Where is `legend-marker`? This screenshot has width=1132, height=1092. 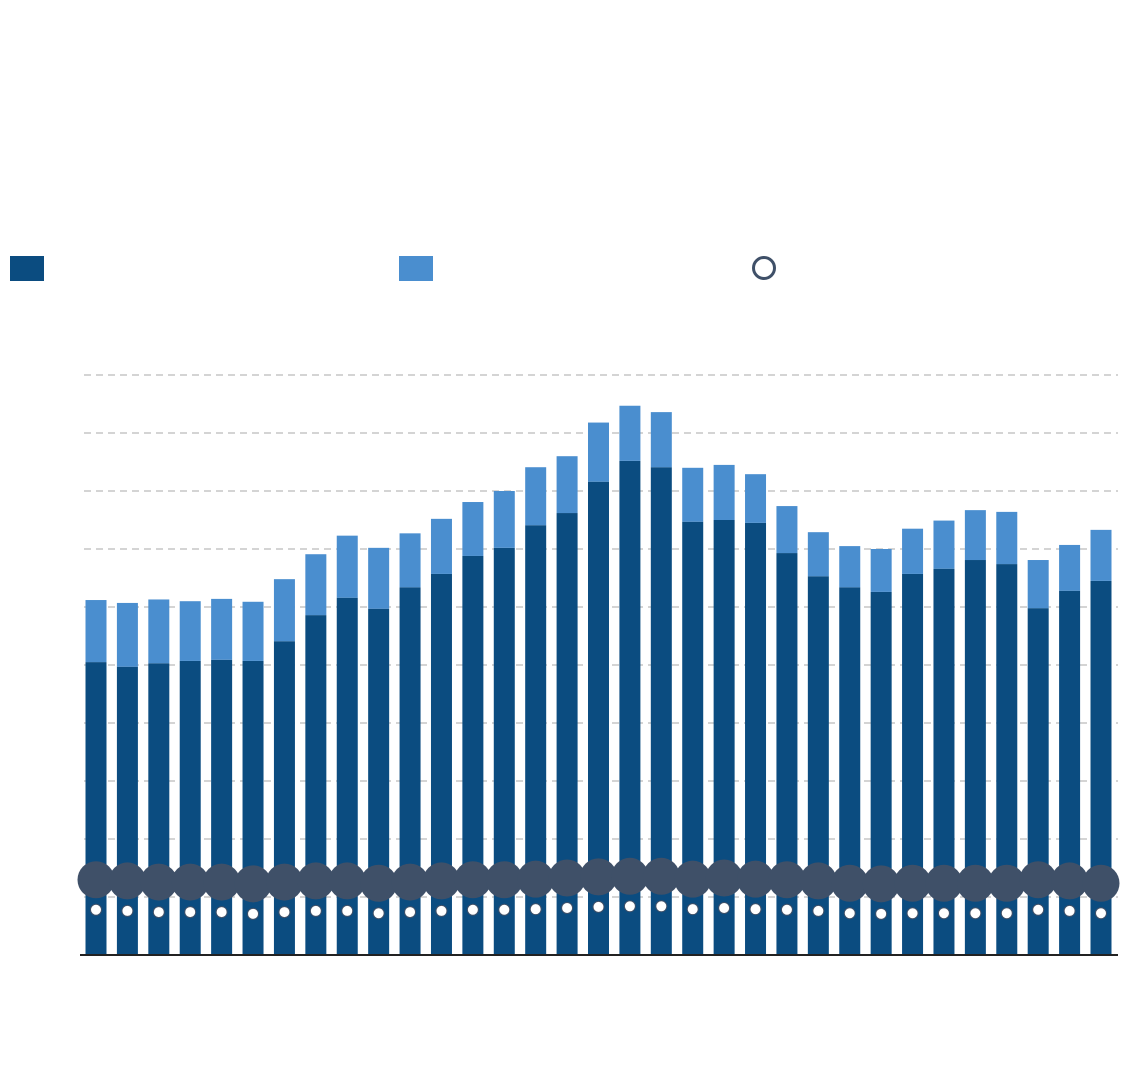
legend-marker is located at coordinates (764, 268).